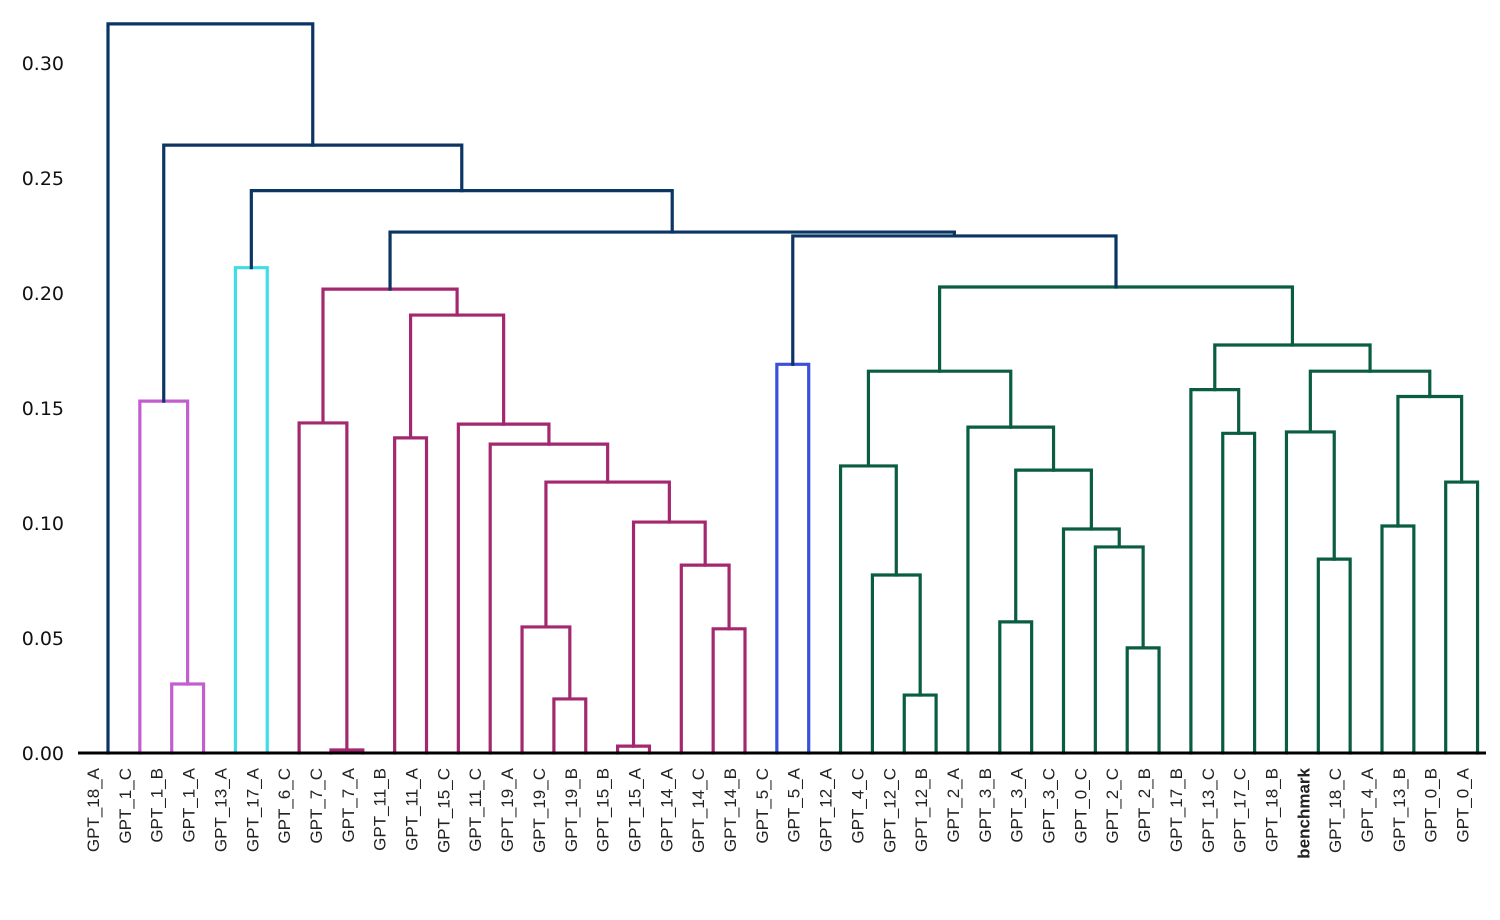  Describe the element at coordinates (634, 809) in the screenshot. I see `leaf-label: GPT_15_A` at that location.